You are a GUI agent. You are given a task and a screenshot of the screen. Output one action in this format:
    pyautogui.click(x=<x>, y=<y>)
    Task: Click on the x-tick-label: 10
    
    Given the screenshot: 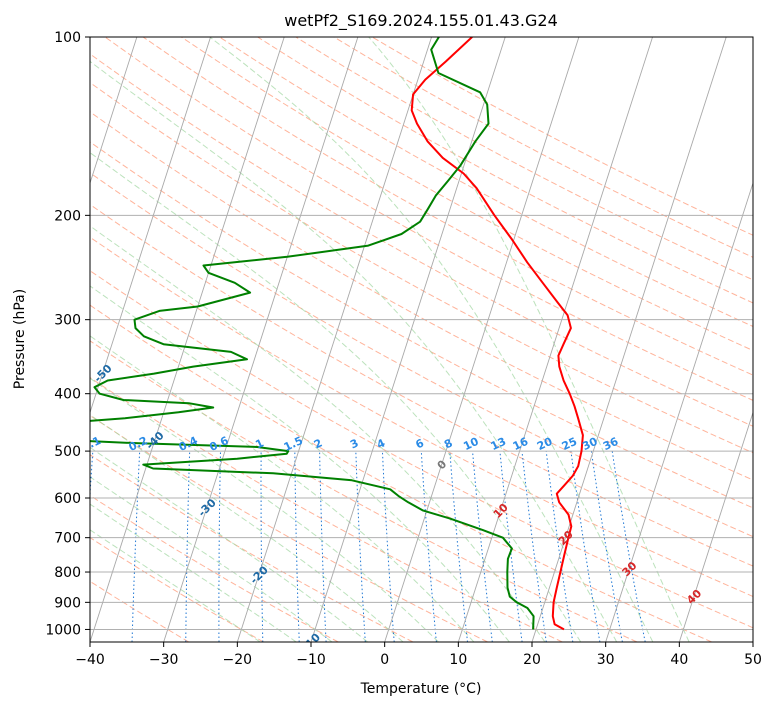 What is the action you would take?
    pyautogui.click(x=458, y=660)
    